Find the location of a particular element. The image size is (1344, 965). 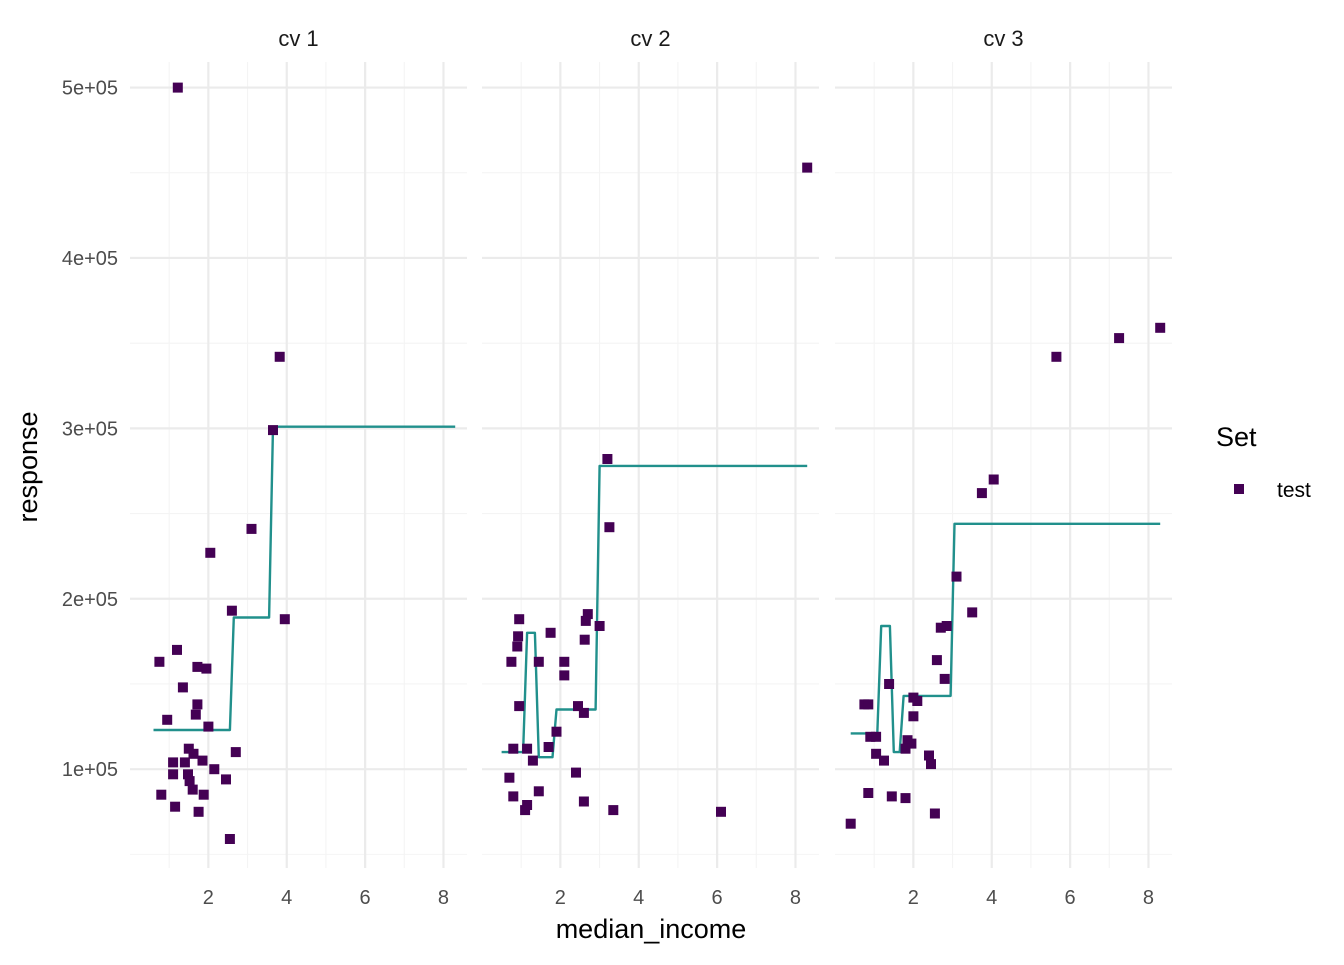

legend-label-test: test is located at coordinates (1294, 490).